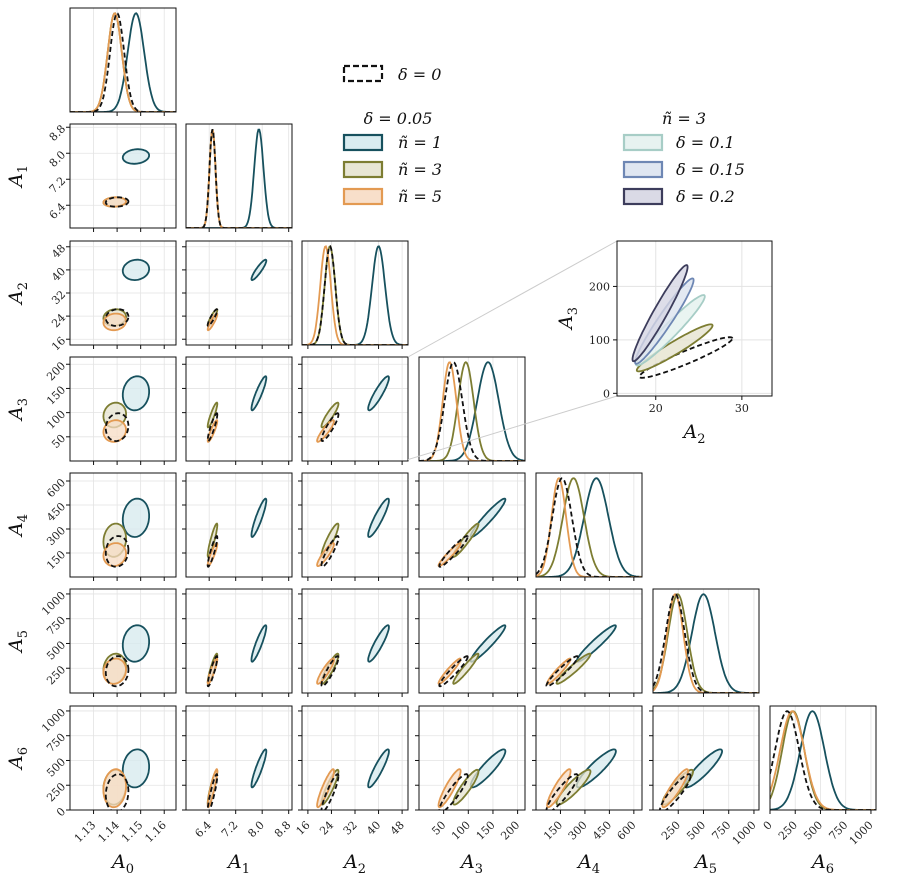  Describe the element at coordinates (553, 831) in the screenshot. I see `x-tick-label: 150` at that location.